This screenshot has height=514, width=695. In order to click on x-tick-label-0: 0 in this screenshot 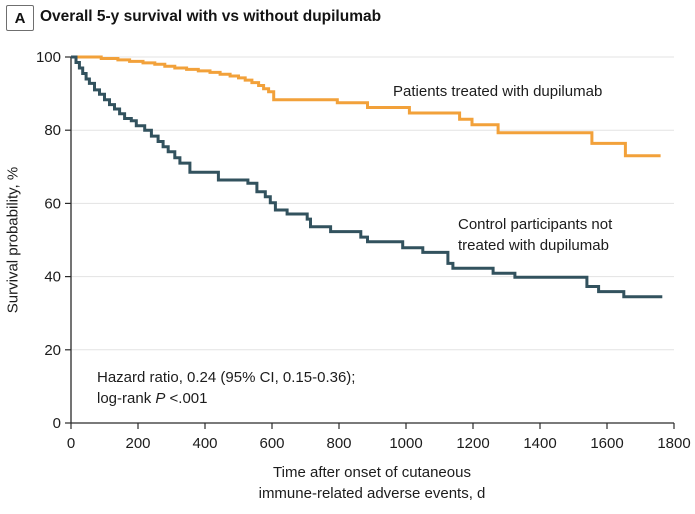, I will do `click(71, 443)`.